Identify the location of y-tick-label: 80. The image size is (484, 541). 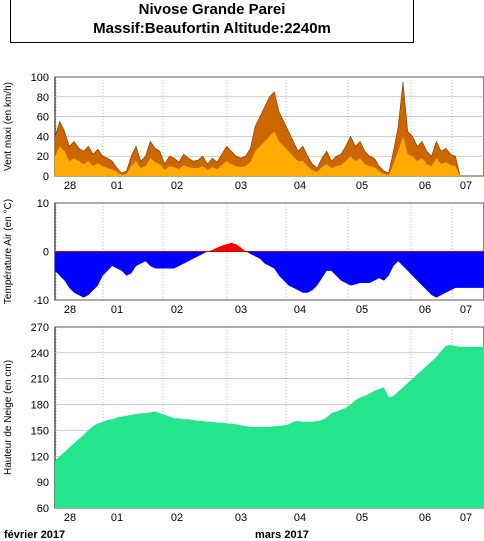
(43, 98).